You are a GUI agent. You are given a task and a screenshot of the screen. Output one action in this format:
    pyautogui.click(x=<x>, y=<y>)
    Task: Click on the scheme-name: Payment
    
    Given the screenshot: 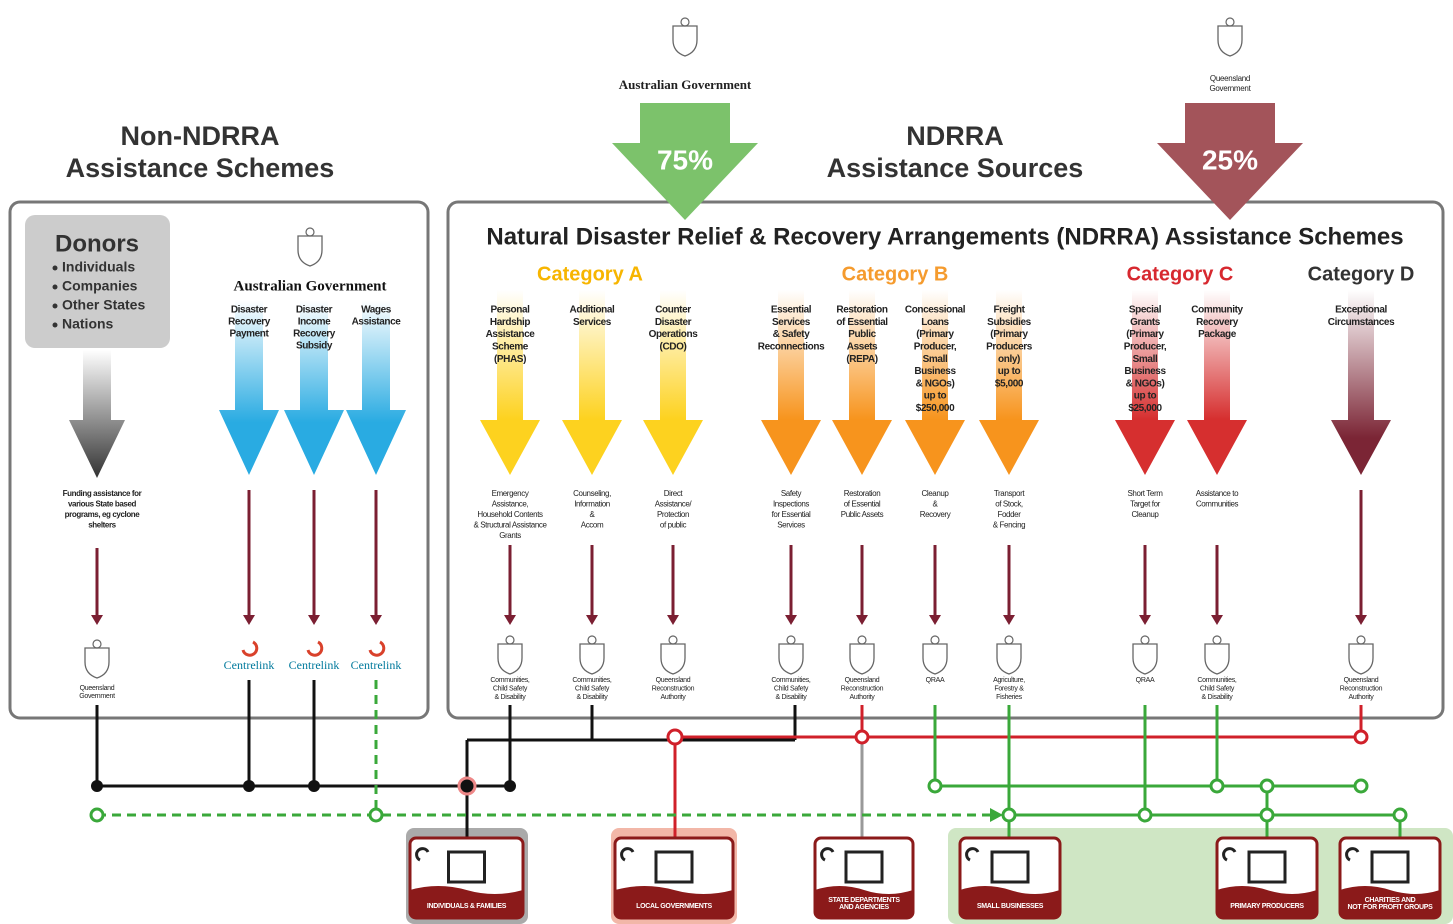 What is the action you would take?
    pyautogui.click(x=250, y=334)
    